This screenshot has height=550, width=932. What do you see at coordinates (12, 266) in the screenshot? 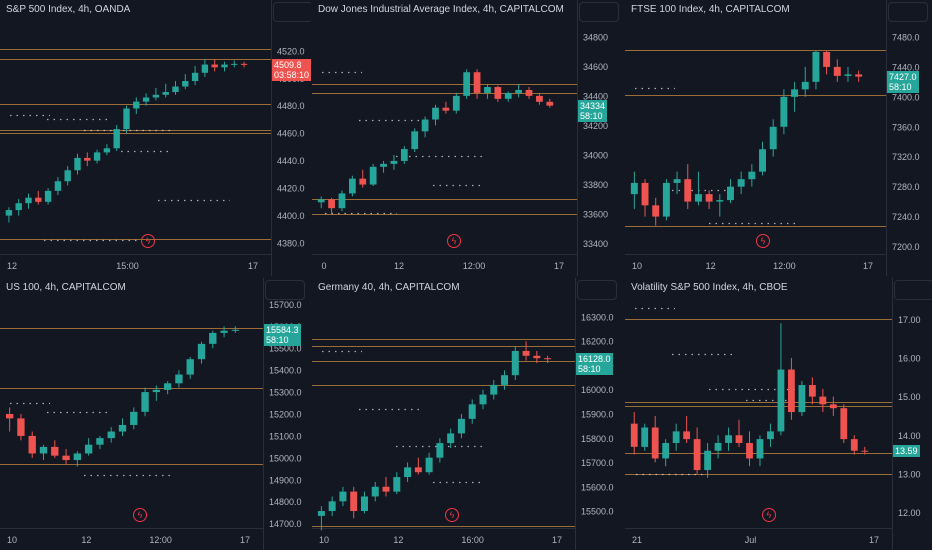
I see `time-tick-label: 12` at bounding box center [12, 266].